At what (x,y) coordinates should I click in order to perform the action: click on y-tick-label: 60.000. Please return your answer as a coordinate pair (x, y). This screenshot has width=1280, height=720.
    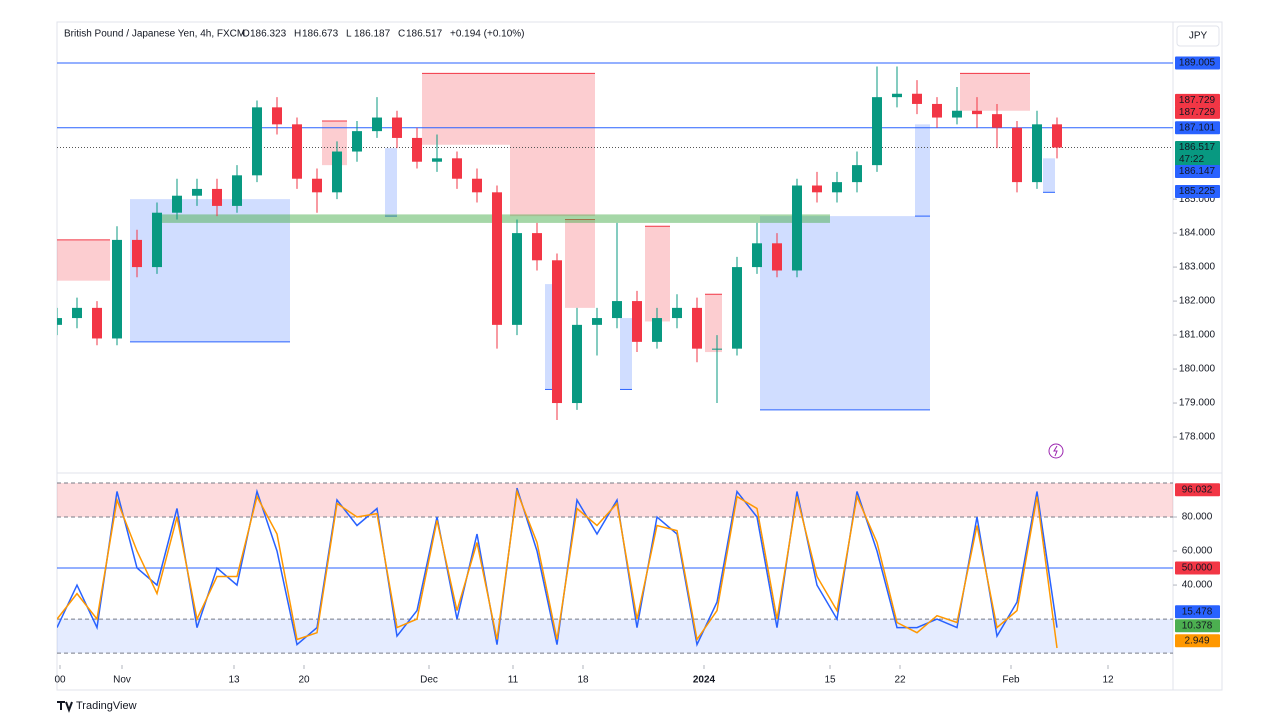
    Looking at the image, I should click on (1197, 551).